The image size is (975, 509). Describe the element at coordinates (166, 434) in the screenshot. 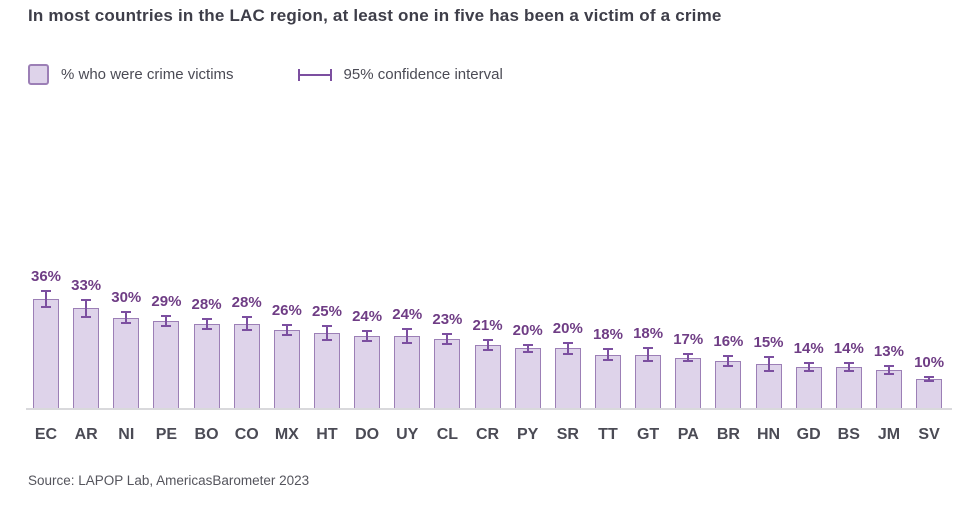

I see `country-label: PE` at that location.